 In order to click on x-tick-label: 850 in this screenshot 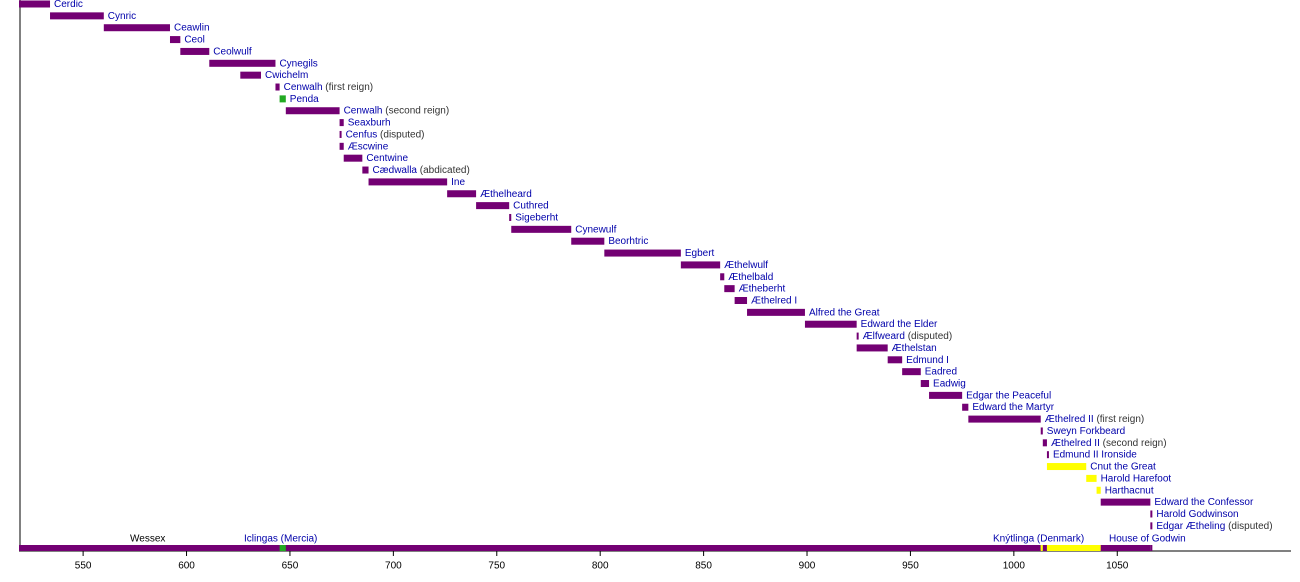, I will do `click(703, 566)`.